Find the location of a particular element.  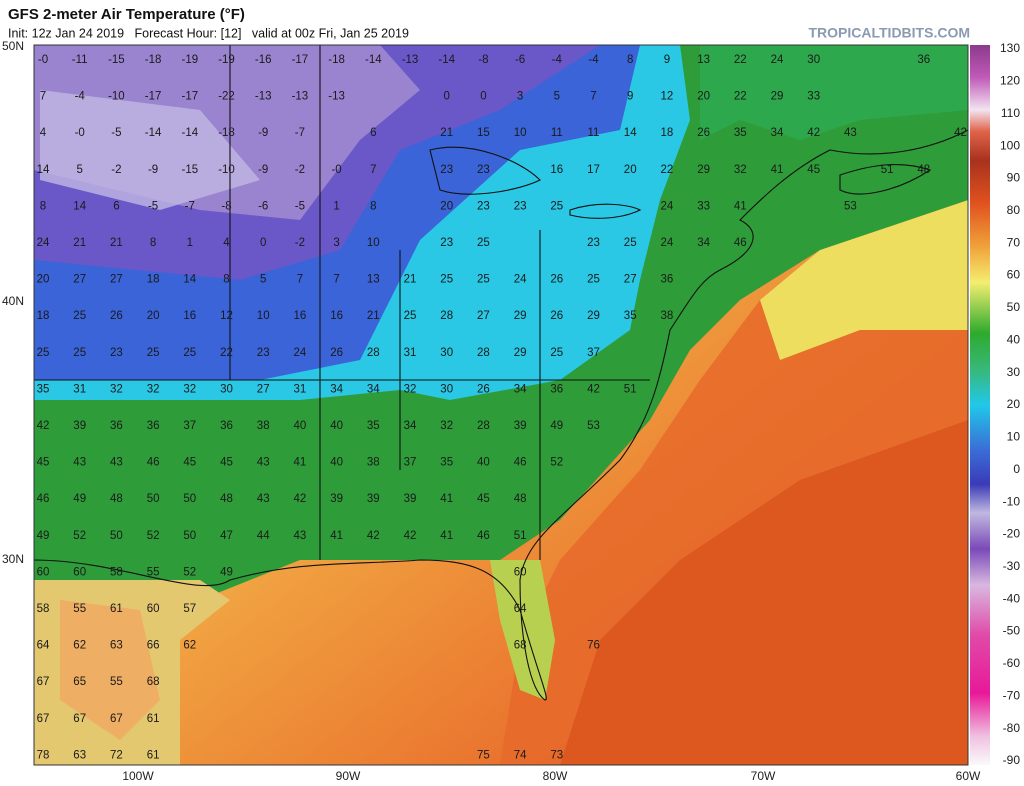

station-value: -22 is located at coordinates (226, 97).